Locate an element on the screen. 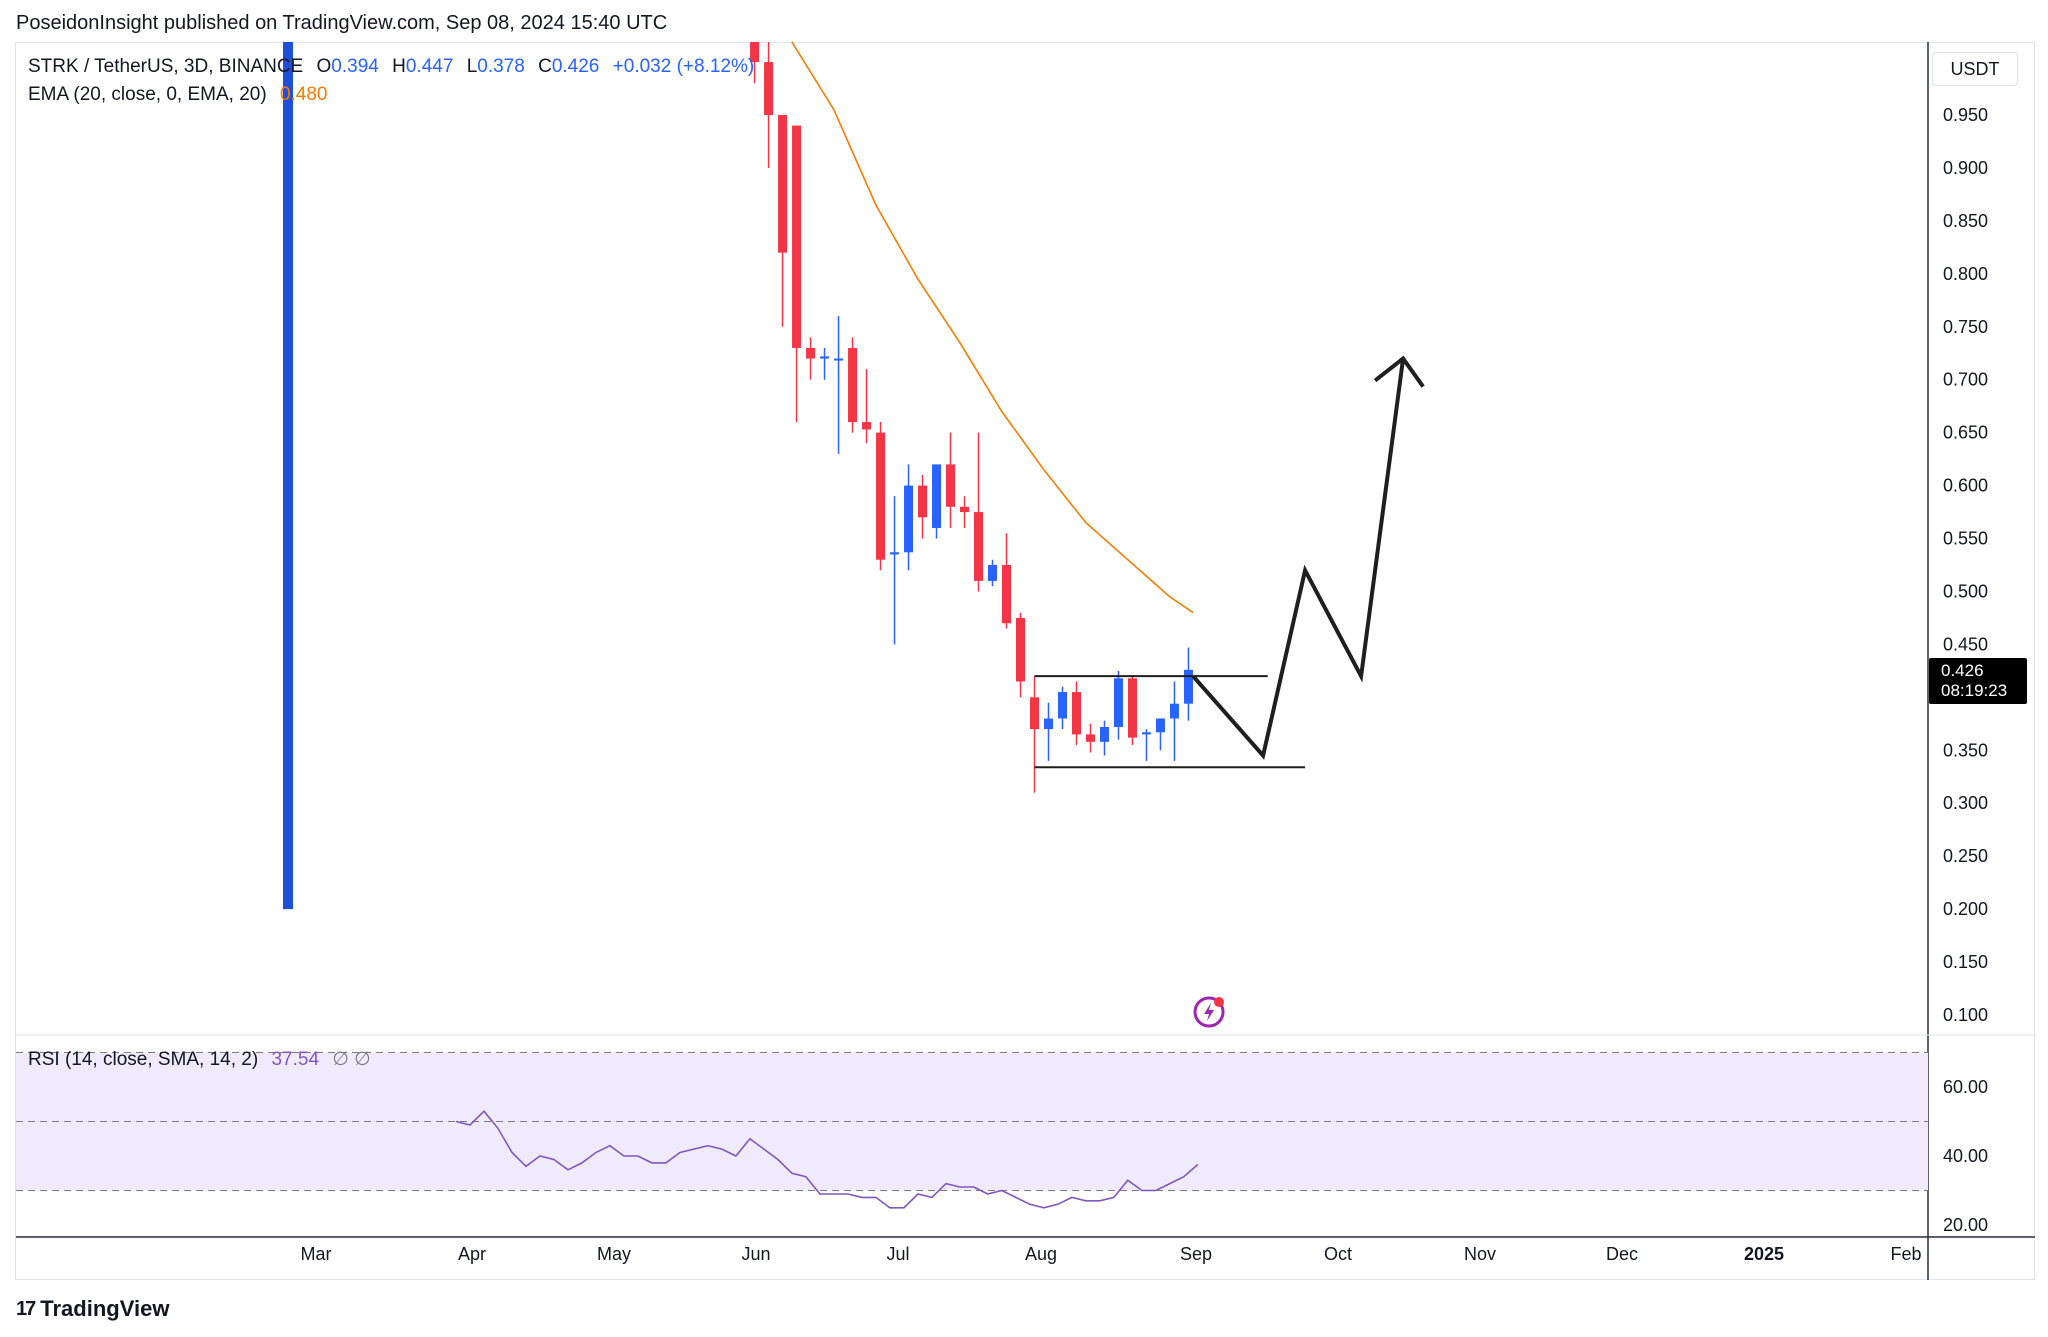 This screenshot has height=1337, width=2048. price-tick-label: 0.650 is located at coordinates (1965, 433).